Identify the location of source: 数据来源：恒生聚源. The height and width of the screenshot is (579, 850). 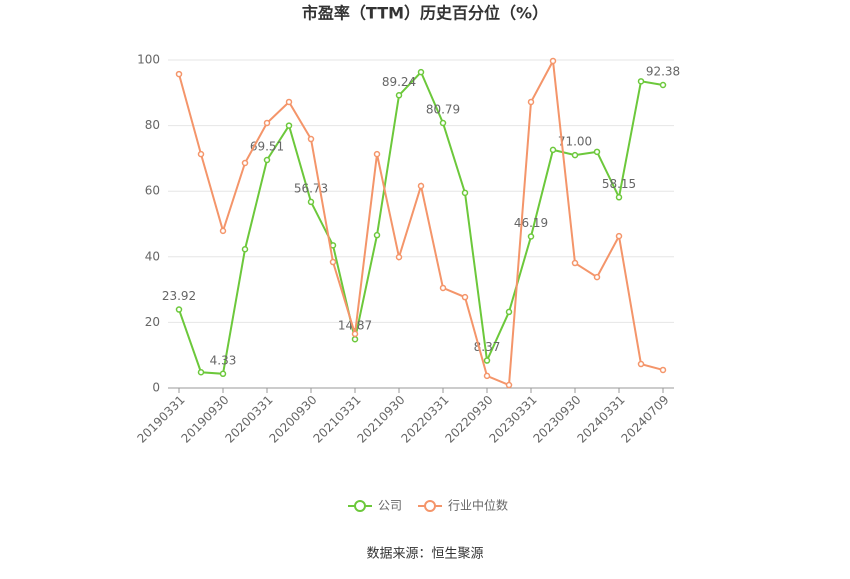
(424, 554).